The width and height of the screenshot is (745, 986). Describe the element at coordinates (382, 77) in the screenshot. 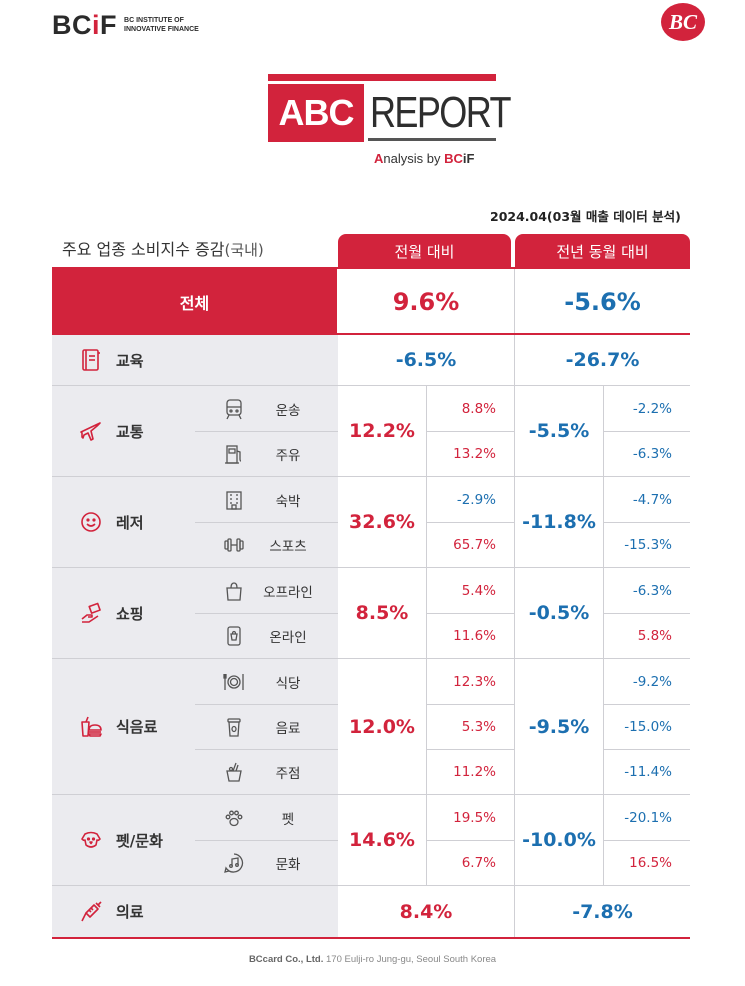

I see `logo-red-line` at that location.